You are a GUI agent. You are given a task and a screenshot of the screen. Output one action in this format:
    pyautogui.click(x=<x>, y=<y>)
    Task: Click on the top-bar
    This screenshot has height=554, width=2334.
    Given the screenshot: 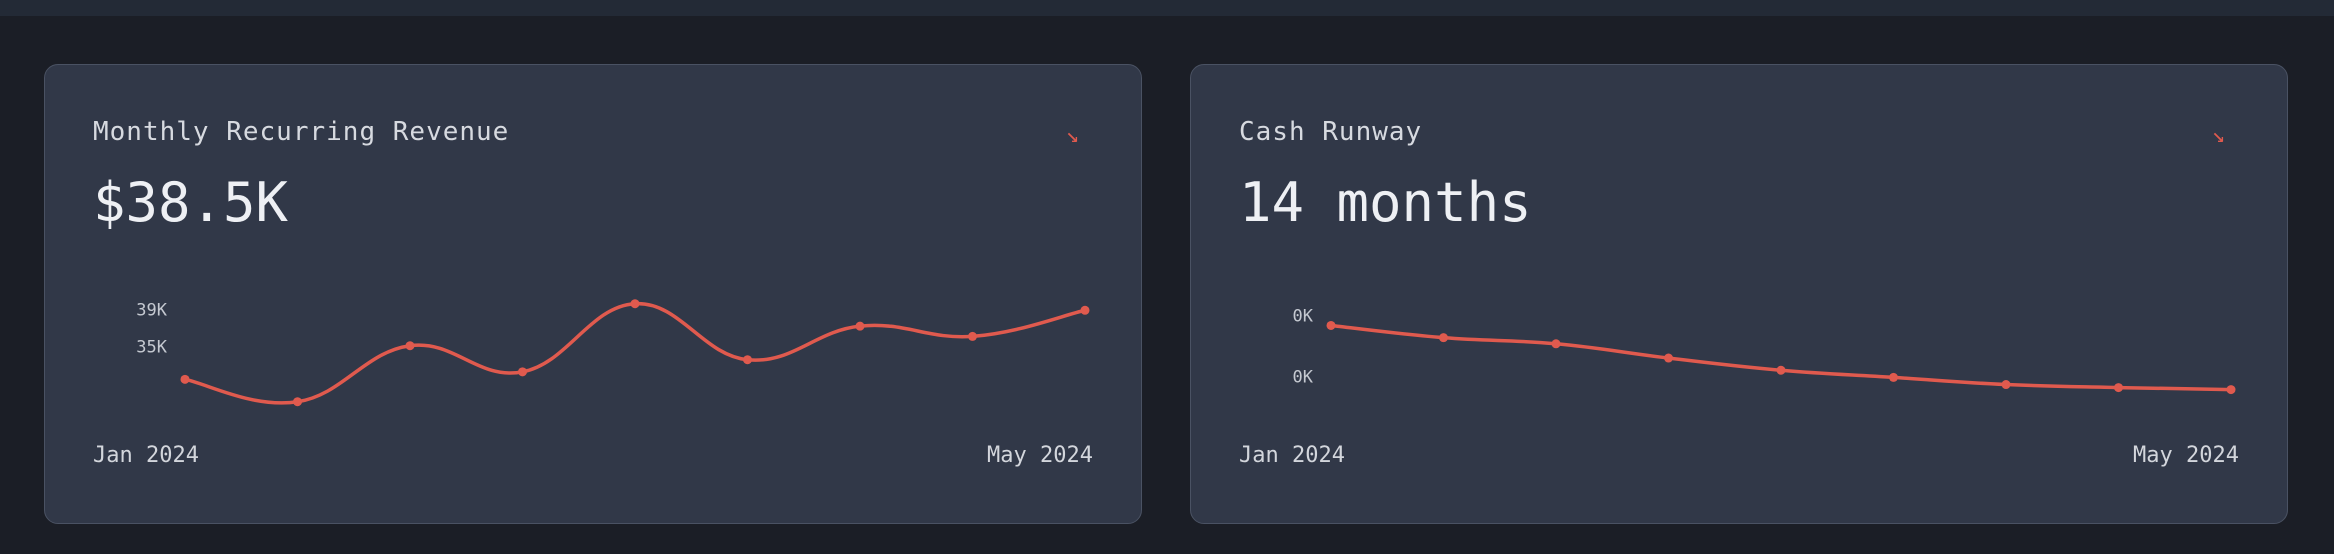 What is the action you would take?
    pyautogui.click(x=1167, y=8)
    